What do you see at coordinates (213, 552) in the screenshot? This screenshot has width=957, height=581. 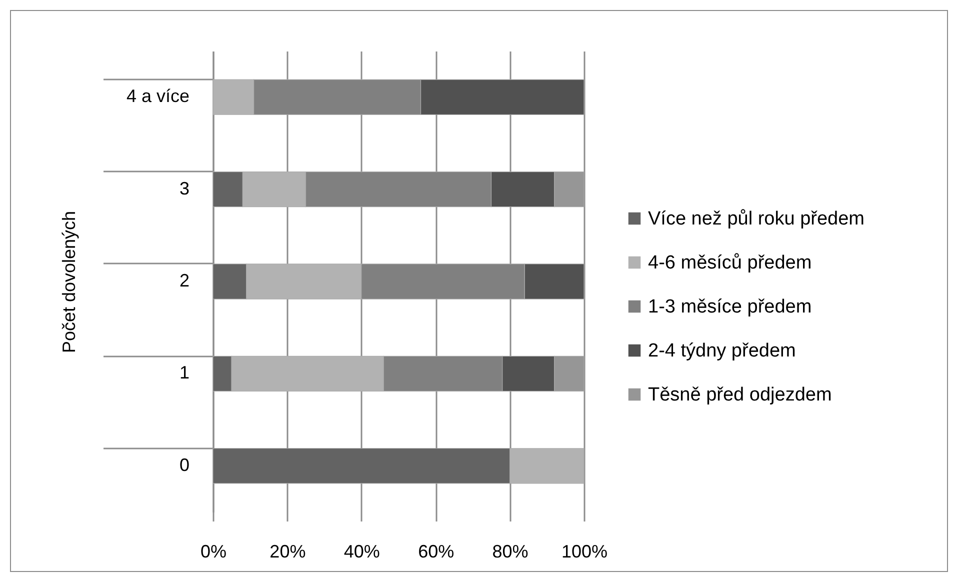 I see `x-tick-label: 0%` at bounding box center [213, 552].